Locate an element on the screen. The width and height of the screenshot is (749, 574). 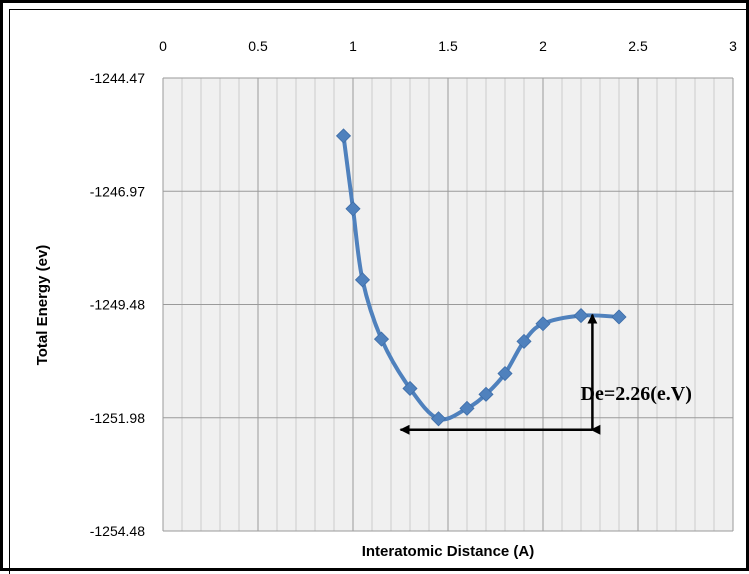
y-tick-label: -1249.48 is located at coordinates (117, 305).